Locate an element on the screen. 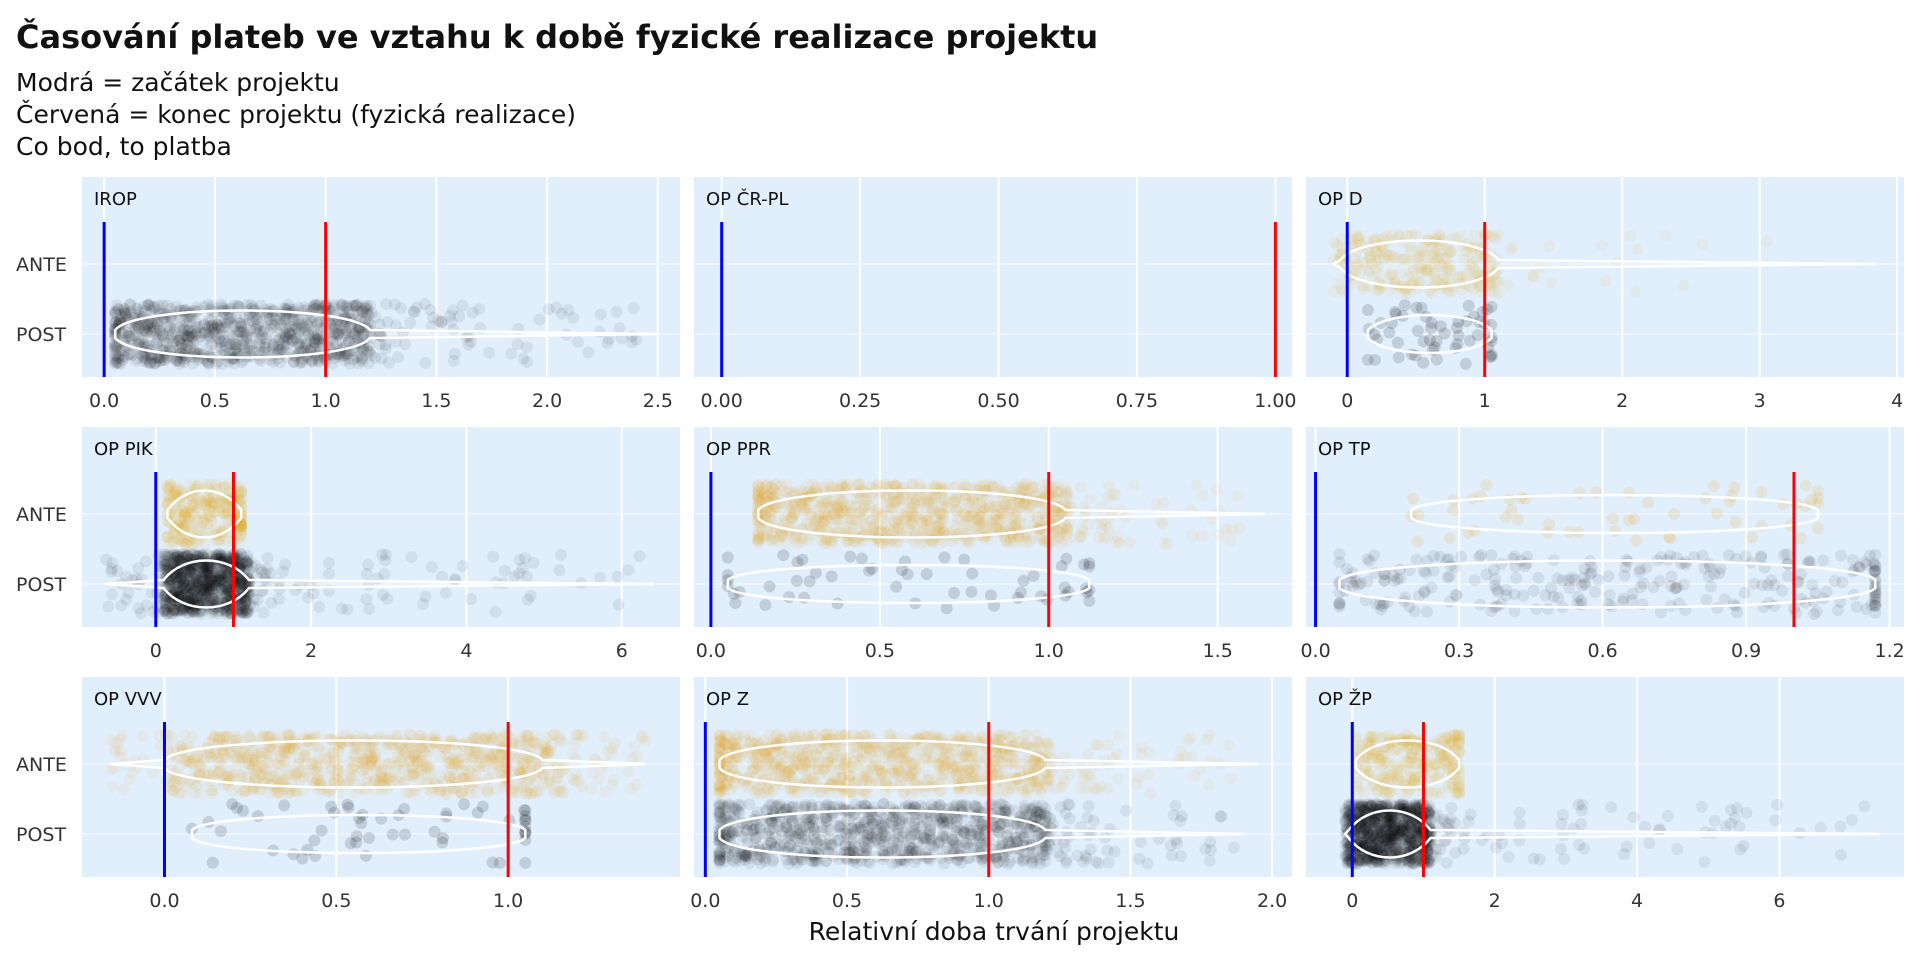 The height and width of the screenshot is (960, 1920). x-tick-label: 0 is located at coordinates (156, 651).